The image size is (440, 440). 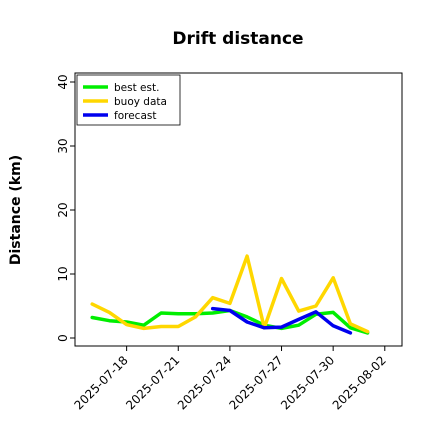 I want to click on legend-label: forecast, so click(x=135, y=116).